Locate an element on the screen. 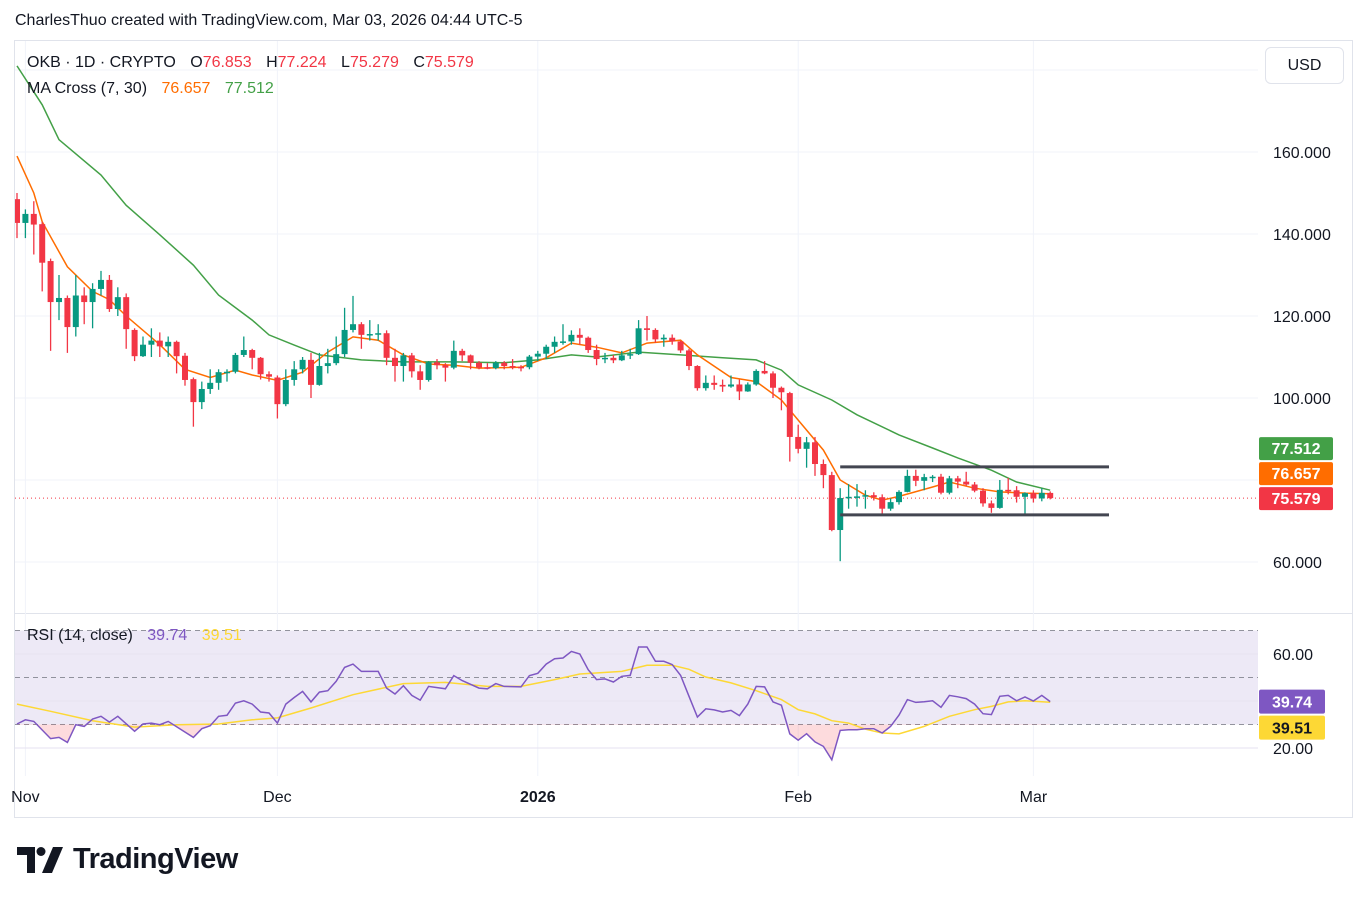  symbol-name: OKB · 1D · CRYPTO is located at coordinates (101, 62).